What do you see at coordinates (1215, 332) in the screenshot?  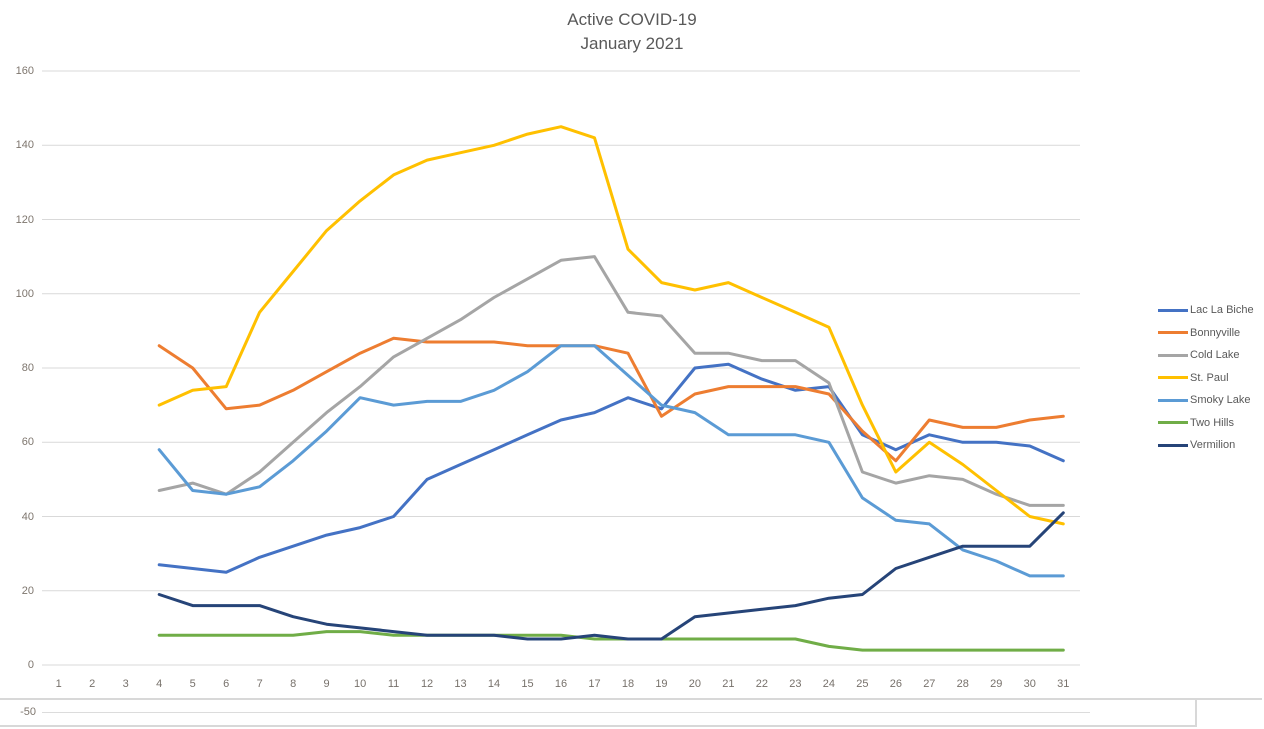 I see `legend-label: Bonnyville` at bounding box center [1215, 332].